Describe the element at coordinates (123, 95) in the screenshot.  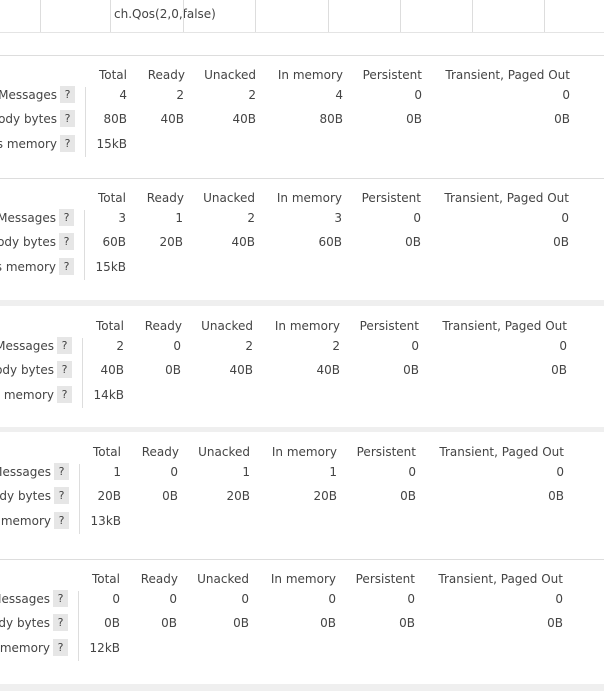
I see `cell-value: 4` at that location.